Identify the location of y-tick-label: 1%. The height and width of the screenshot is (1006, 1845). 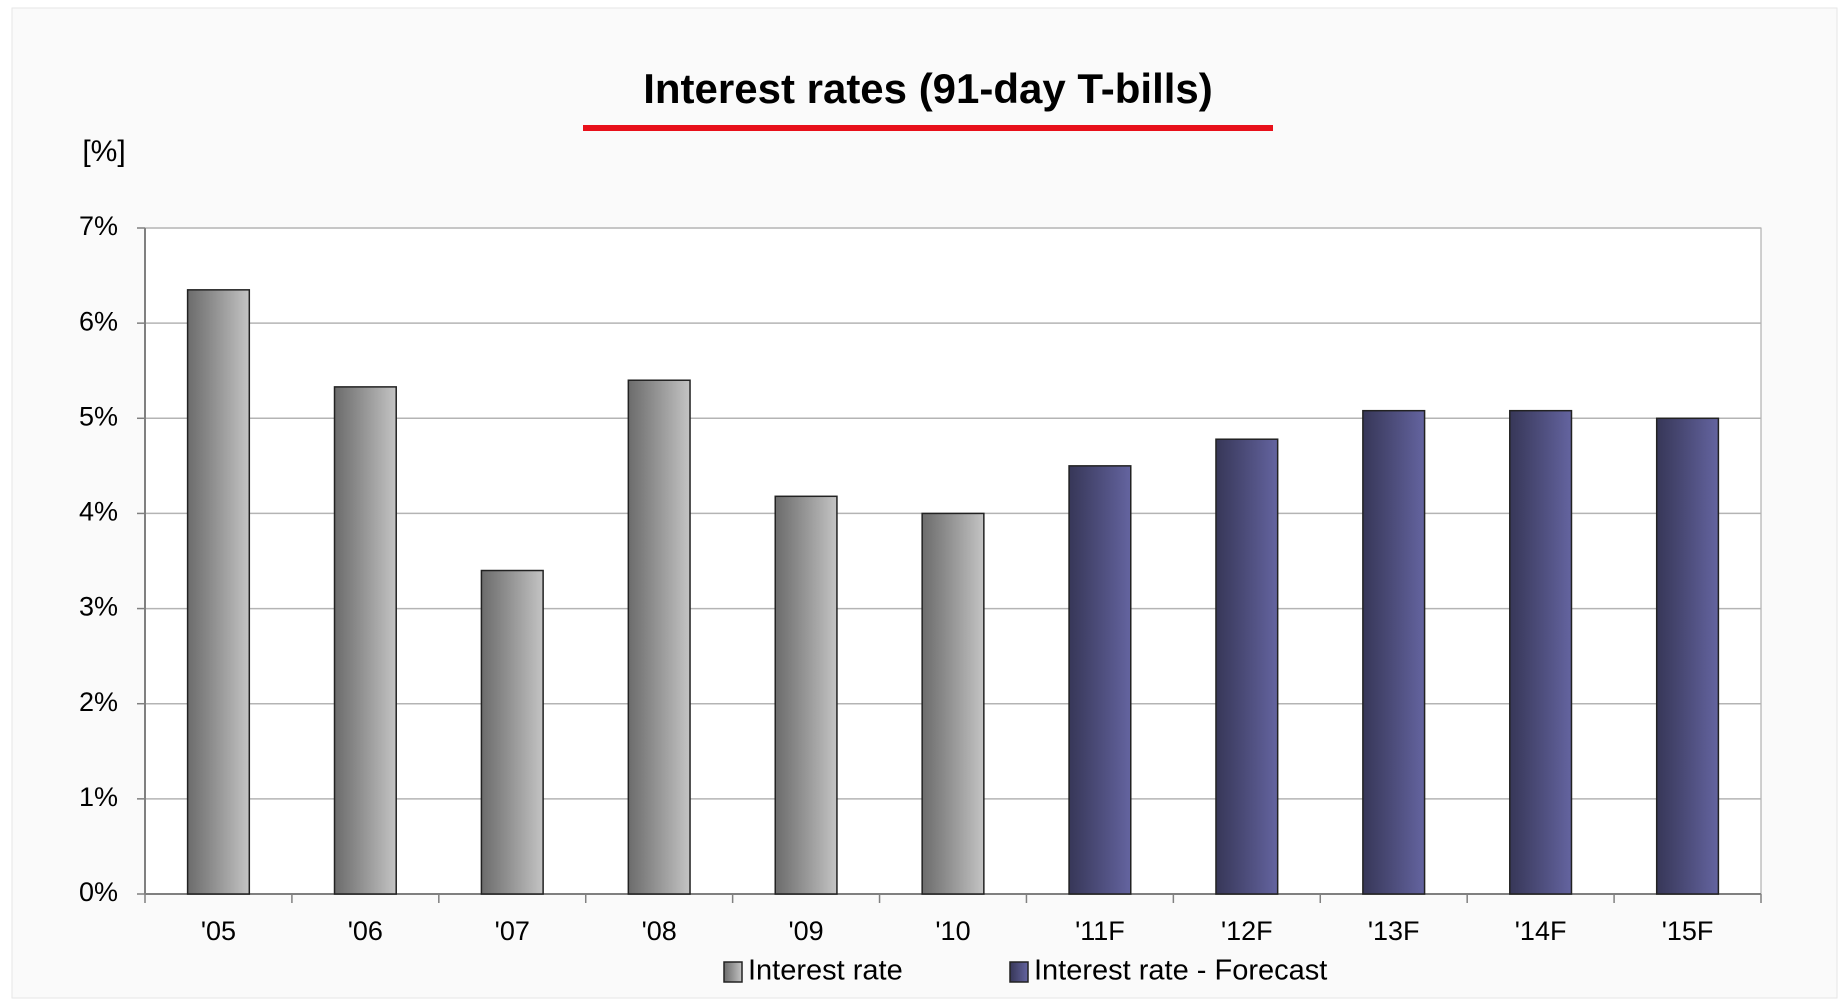
(98, 797).